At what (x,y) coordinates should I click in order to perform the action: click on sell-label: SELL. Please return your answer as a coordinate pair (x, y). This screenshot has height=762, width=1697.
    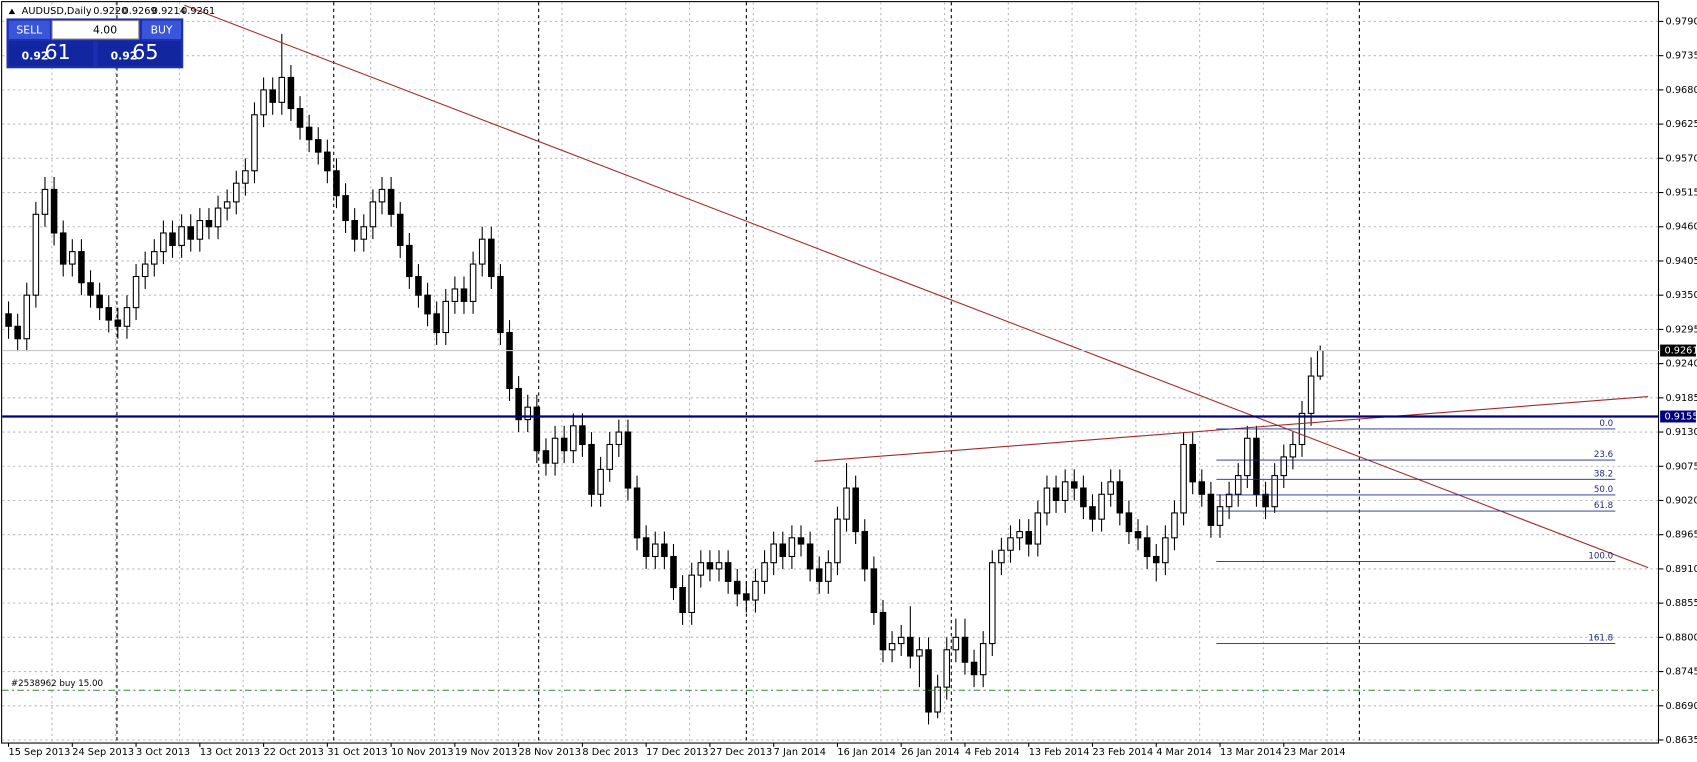
    Looking at the image, I should click on (29, 29).